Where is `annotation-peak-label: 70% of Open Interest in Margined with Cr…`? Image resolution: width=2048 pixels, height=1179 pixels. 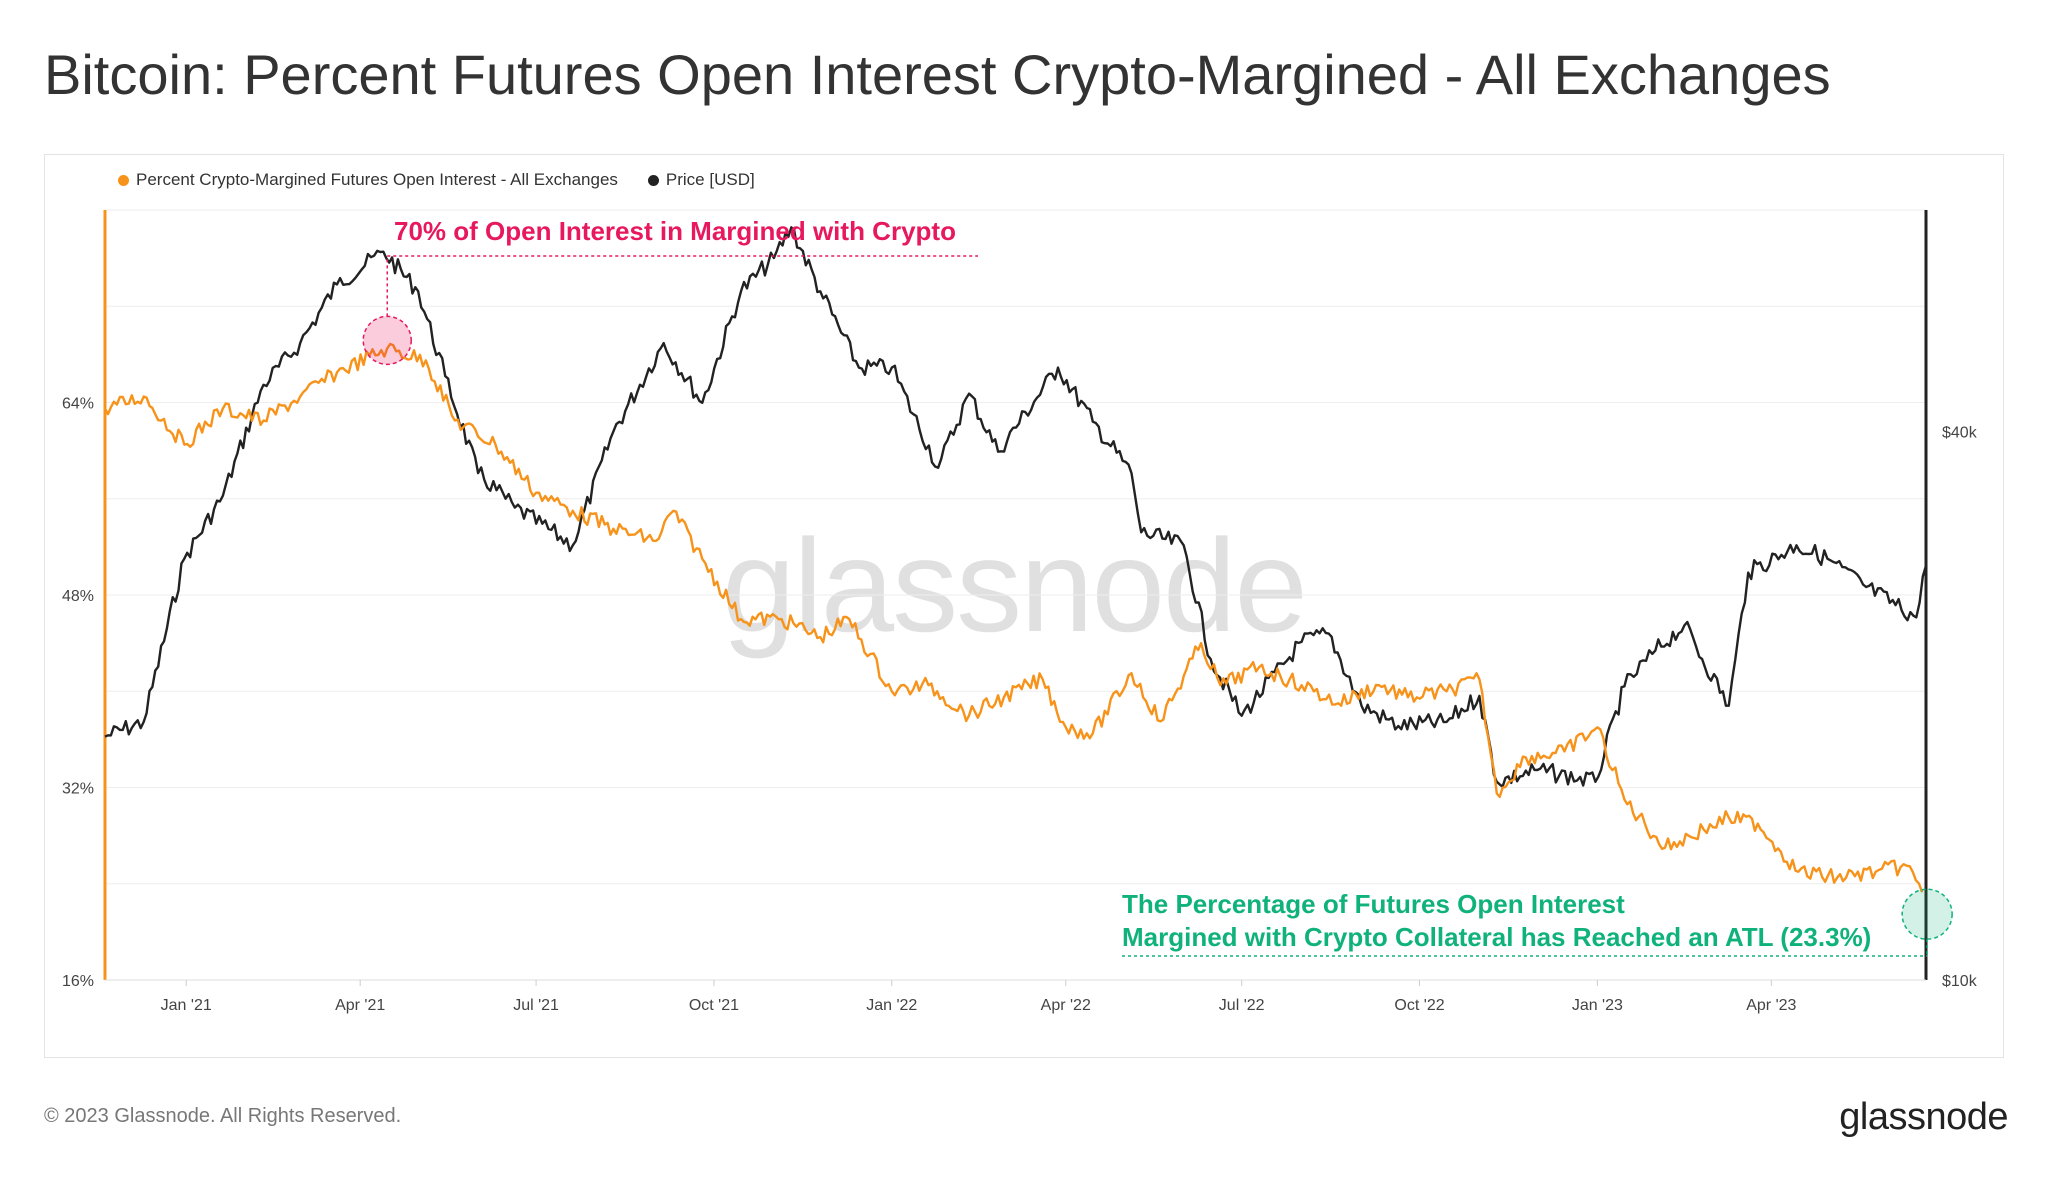
annotation-peak-label: 70% of Open Interest in Margined with Cr… is located at coordinates (675, 231).